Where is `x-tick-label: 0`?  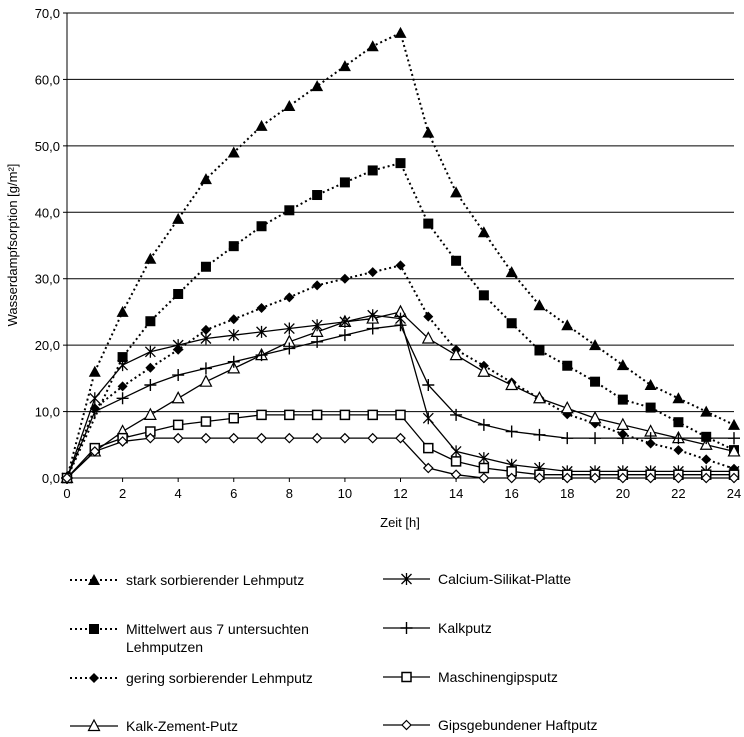
x-tick-label: 0 is located at coordinates (66, 493).